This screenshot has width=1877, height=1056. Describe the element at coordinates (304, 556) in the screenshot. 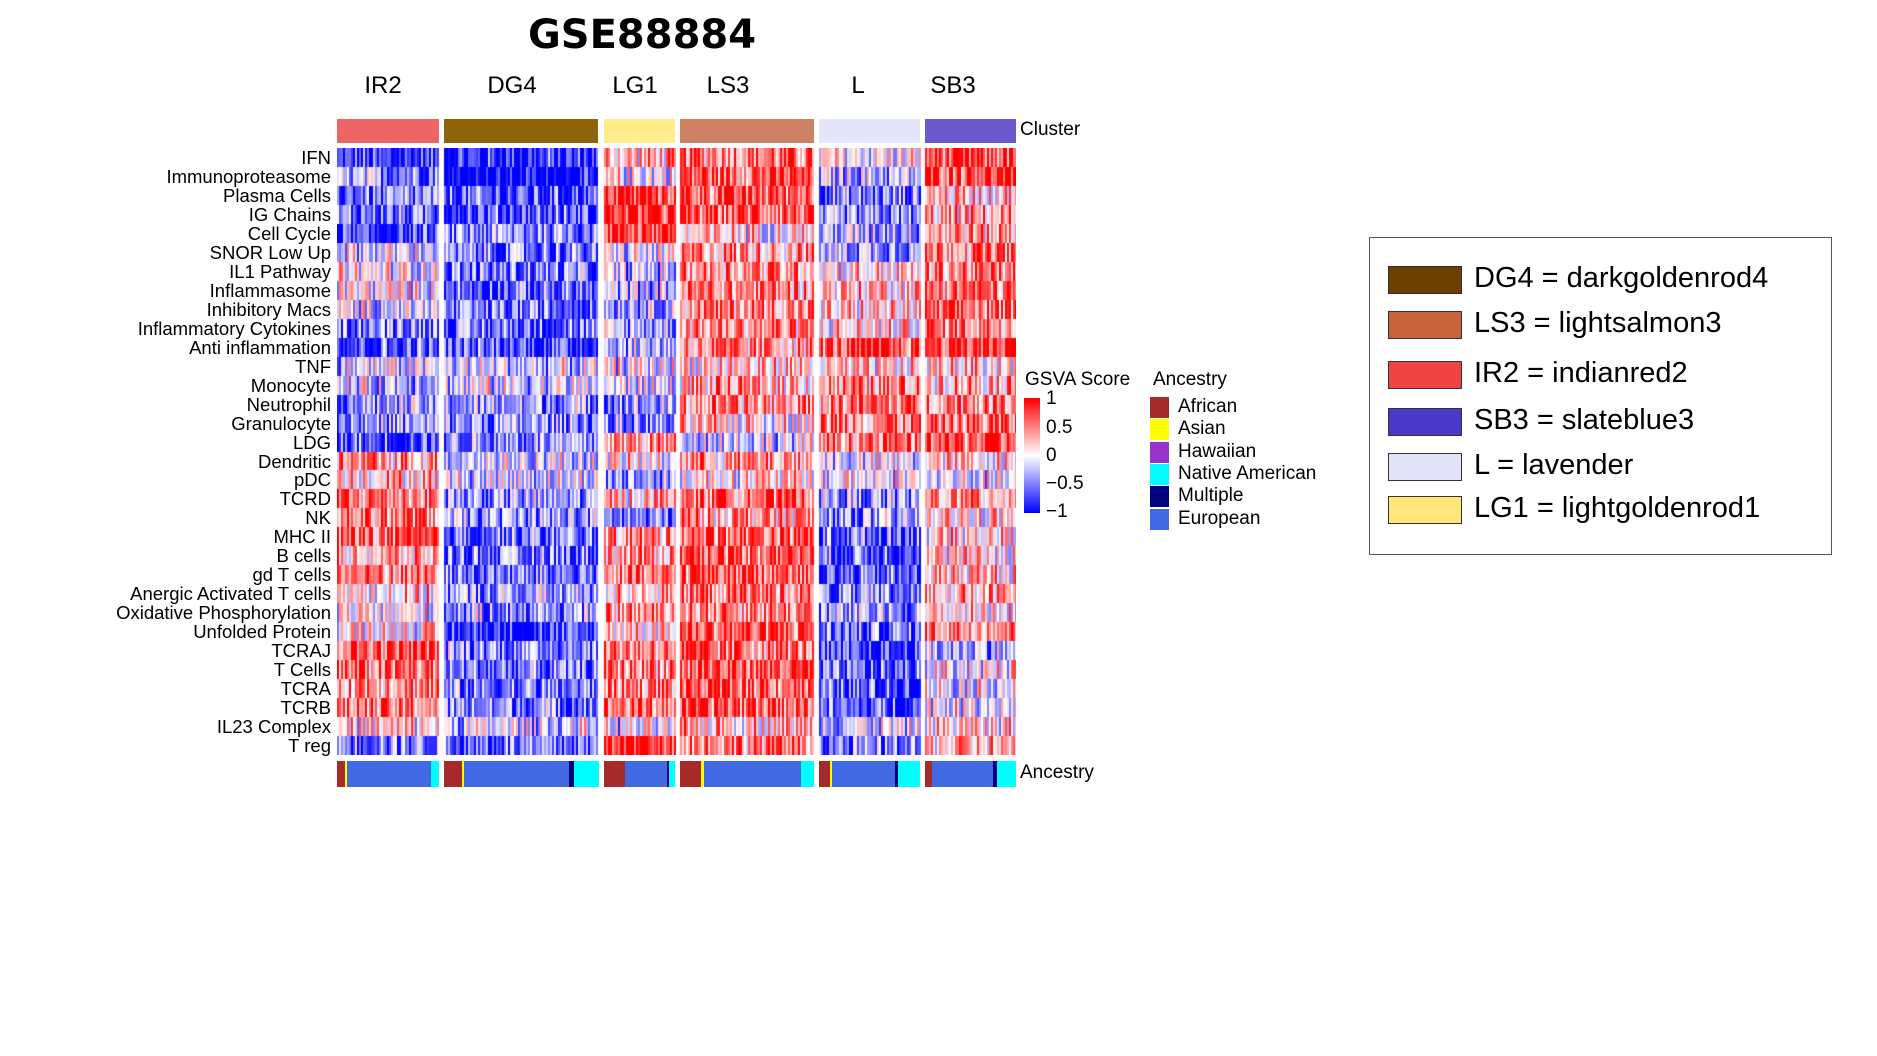

I see `row-label: B cells` at that location.